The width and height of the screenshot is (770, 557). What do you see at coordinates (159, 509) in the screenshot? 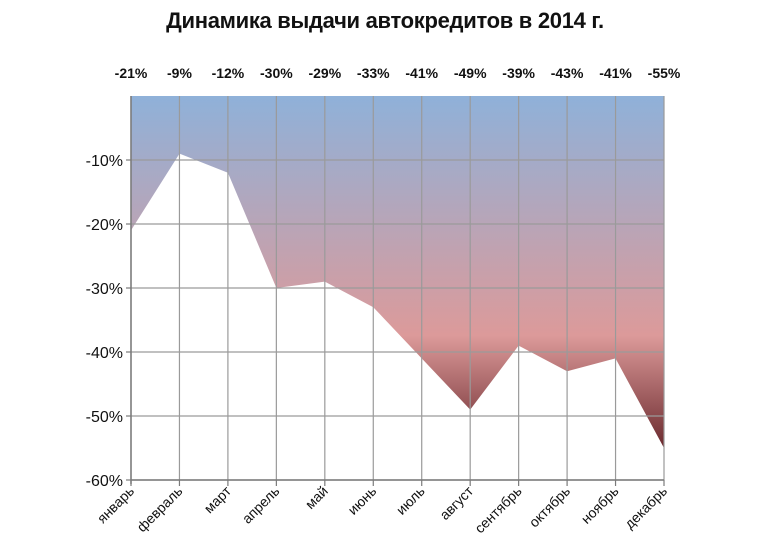
I see `x-tick-label: февраль` at bounding box center [159, 509].